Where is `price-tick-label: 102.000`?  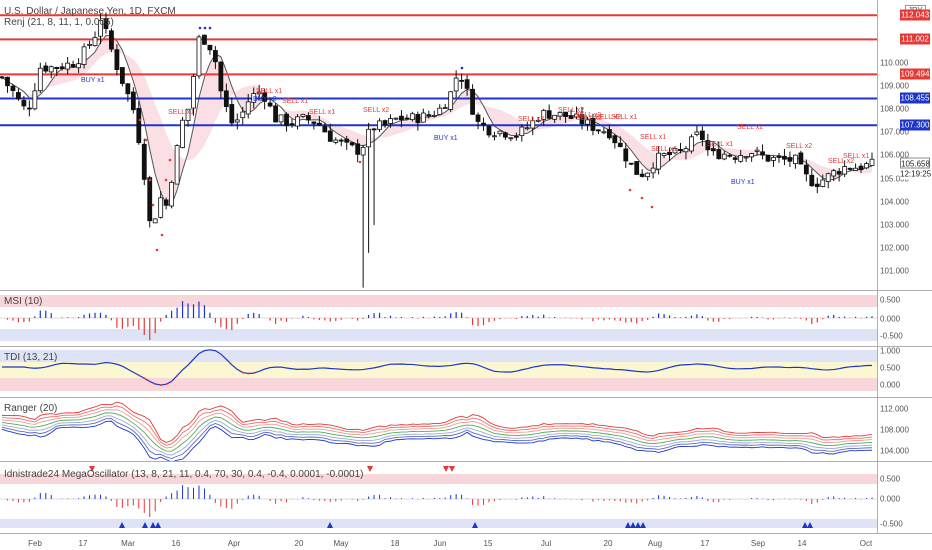 price-tick-label: 102.000 is located at coordinates (894, 248).